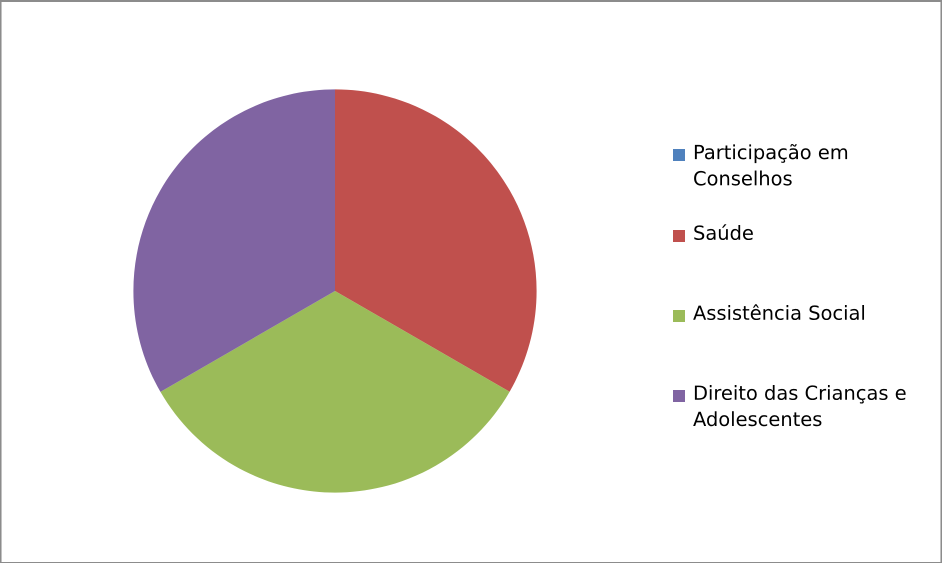 This screenshot has height=563, width=942. What do you see at coordinates (799, 405) in the screenshot?
I see `legend-label: Direito das Crianças e Adolescentes` at bounding box center [799, 405].